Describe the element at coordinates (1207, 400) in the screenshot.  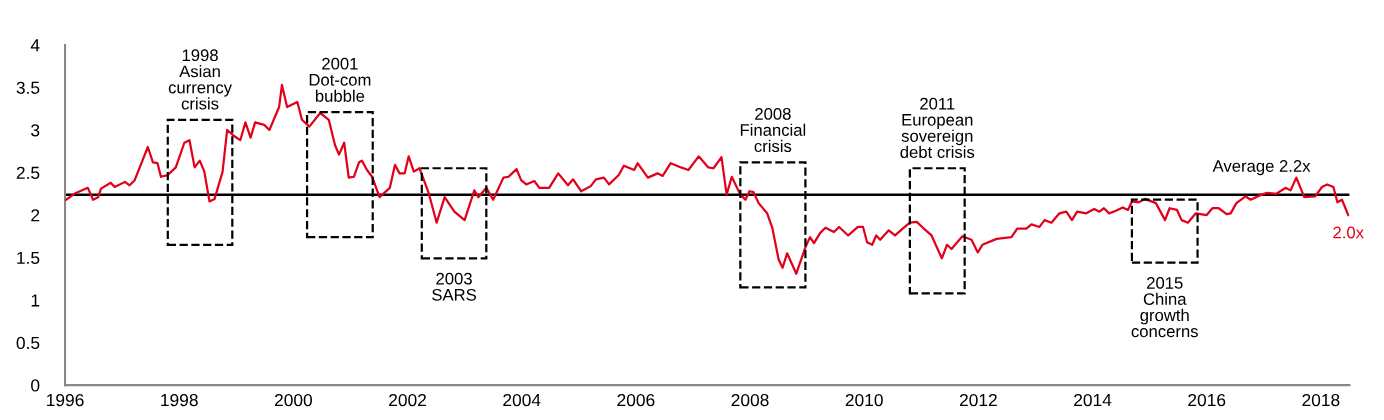
I see `x-tick-label: 2016` at that location.